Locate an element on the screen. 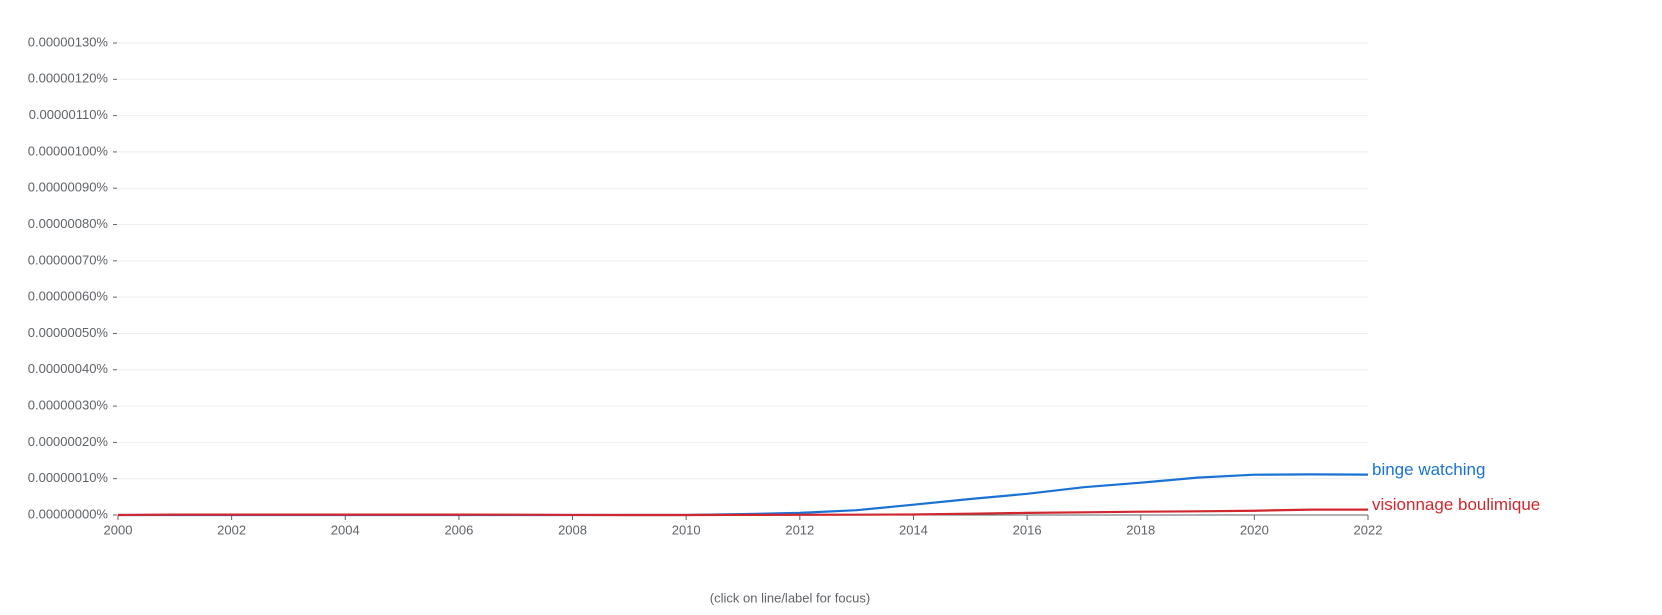 This screenshot has width=1662, height=615. y-tick-label: 0.00000080% is located at coordinates (68, 223).